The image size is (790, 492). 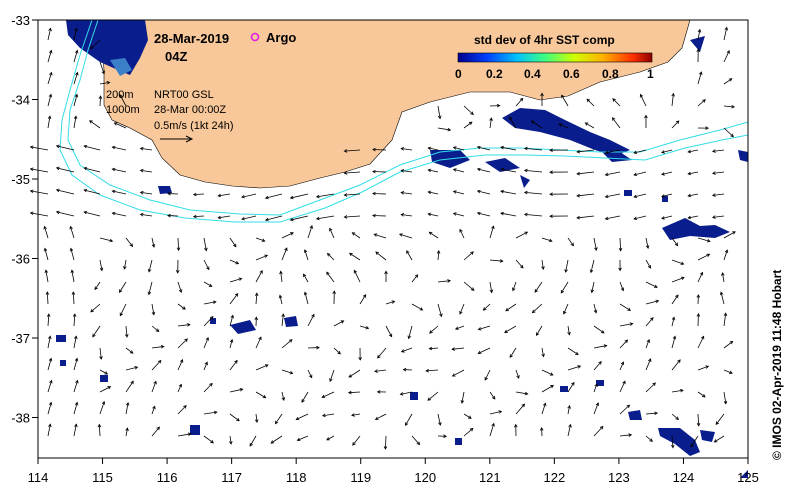 What do you see at coordinates (555, 477) in the screenshot?
I see `lon-tick-label: 122` at bounding box center [555, 477].